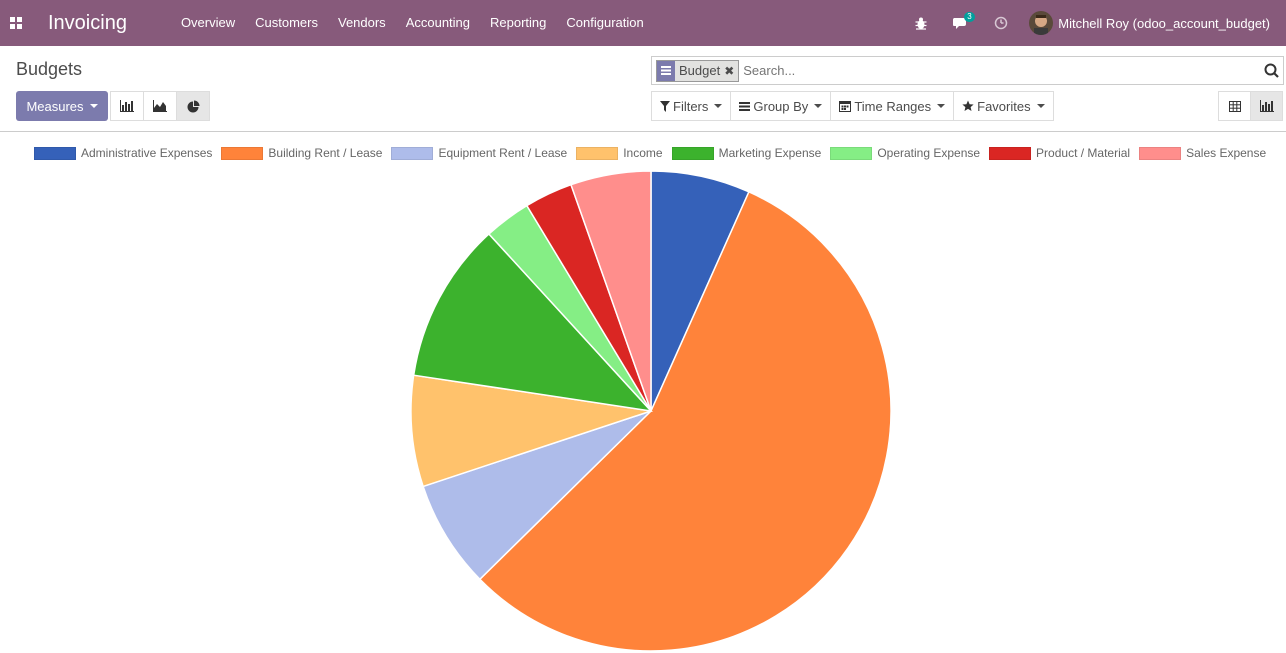 The image size is (1286, 653). What do you see at coordinates (643, 89) in the screenshot?
I see `control-panel: Budgets Measures Budget ✖ Filters` at bounding box center [643, 89].